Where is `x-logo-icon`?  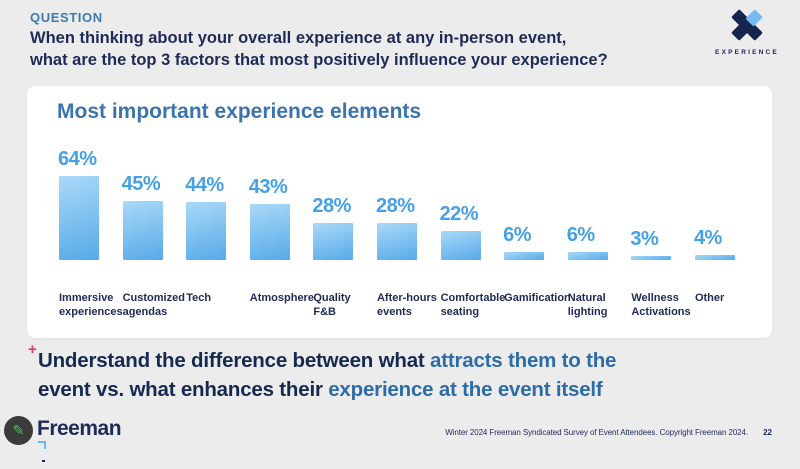
x-logo-icon is located at coordinates (747, 25).